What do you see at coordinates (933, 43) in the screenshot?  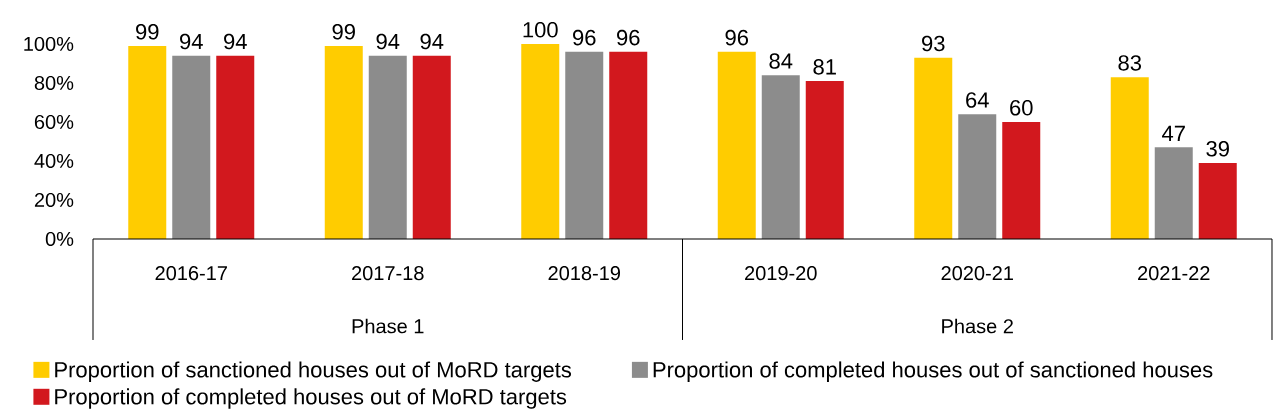 I see `data-label: 93` at bounding box center [933, 43].